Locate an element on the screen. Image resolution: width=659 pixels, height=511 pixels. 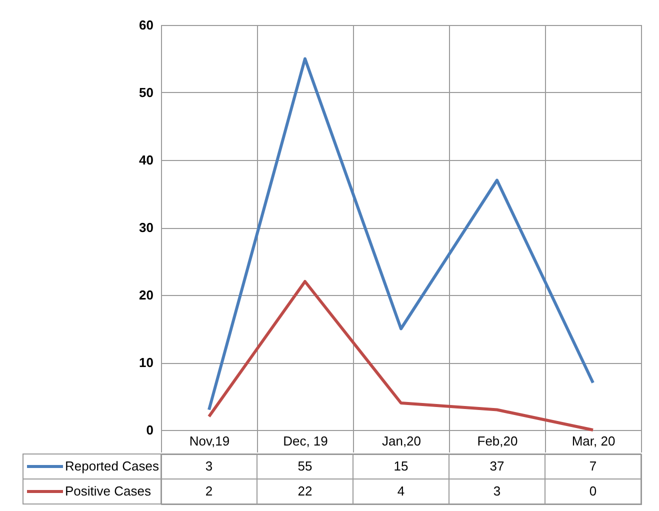
y-tick-label: 0 is located at coordinates (150, 430).